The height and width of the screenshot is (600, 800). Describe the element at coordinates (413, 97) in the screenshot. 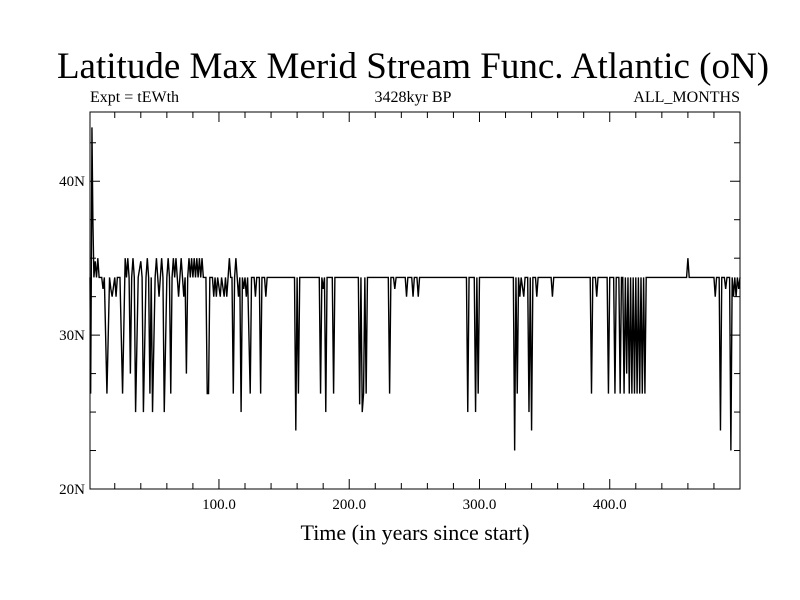

I see `period-label: 3428kyr BP` at that location.